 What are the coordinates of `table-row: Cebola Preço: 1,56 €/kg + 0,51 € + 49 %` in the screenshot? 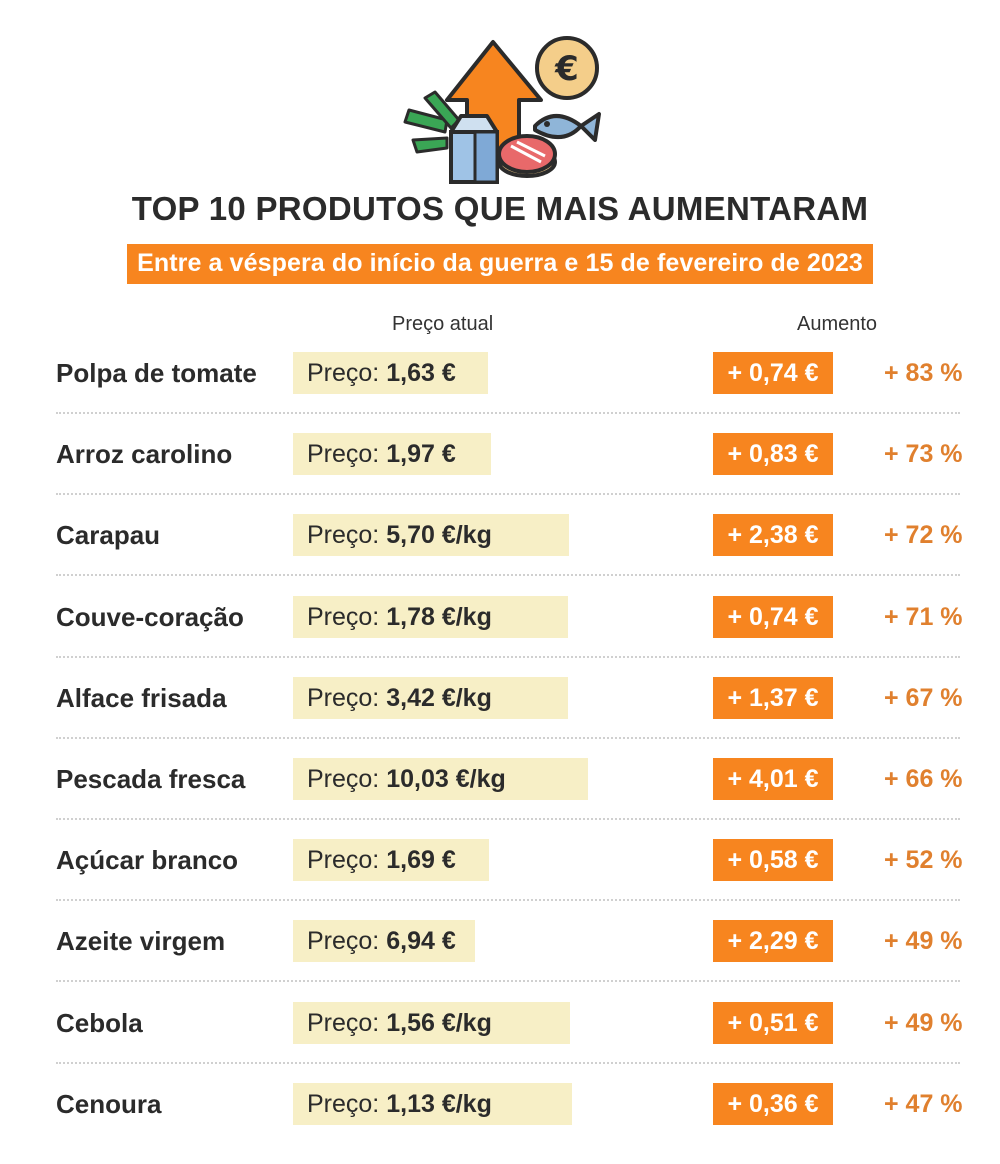 It's located at (500, 1042).